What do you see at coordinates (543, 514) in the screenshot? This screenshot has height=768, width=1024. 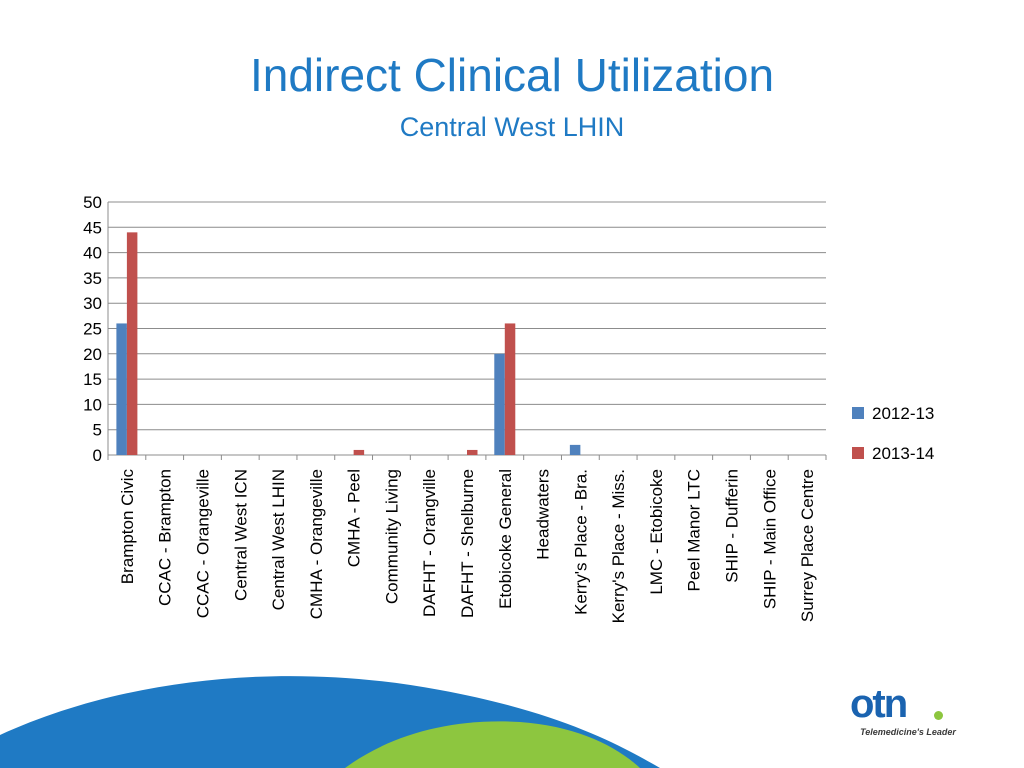 I see `category-label: Headwaters` at bounding box center [543, 514].